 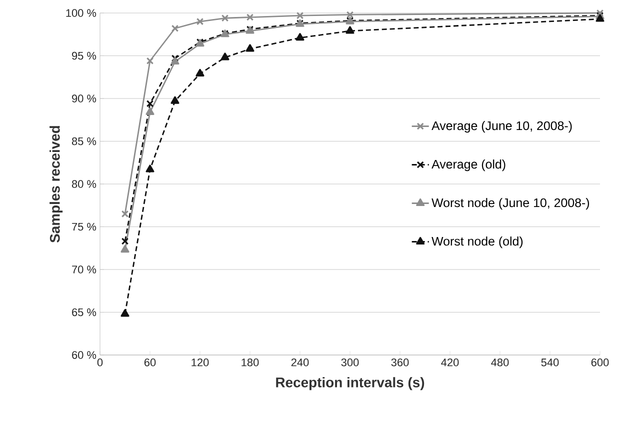 What do you see at coordinates (477, 242) in the screenshot?
I see `legend-label: Worst node (old)` at bounding box center [477, 242].